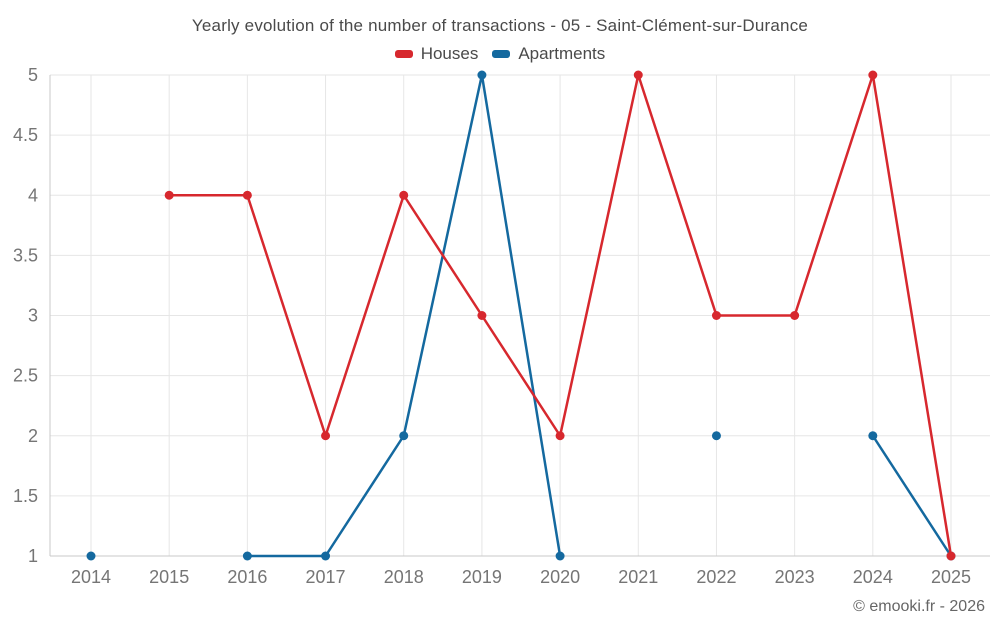 The width and height of the screenshot is (1000, 625). I want to click on y-tick-label: 1.5, so click(25, 496).